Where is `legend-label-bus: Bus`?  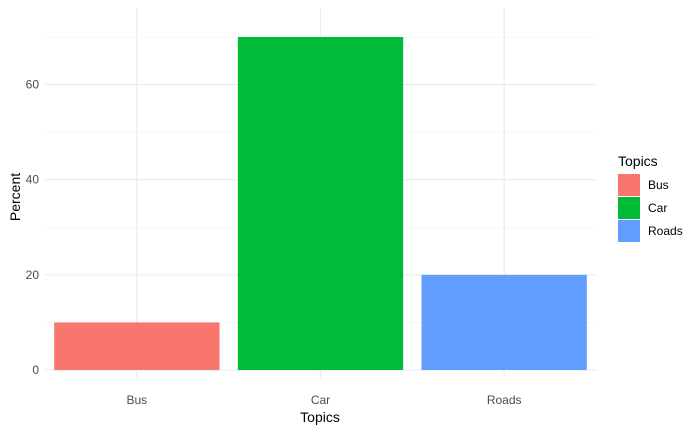
legend-label-bus: Bus is located at coordinates (658, 185).